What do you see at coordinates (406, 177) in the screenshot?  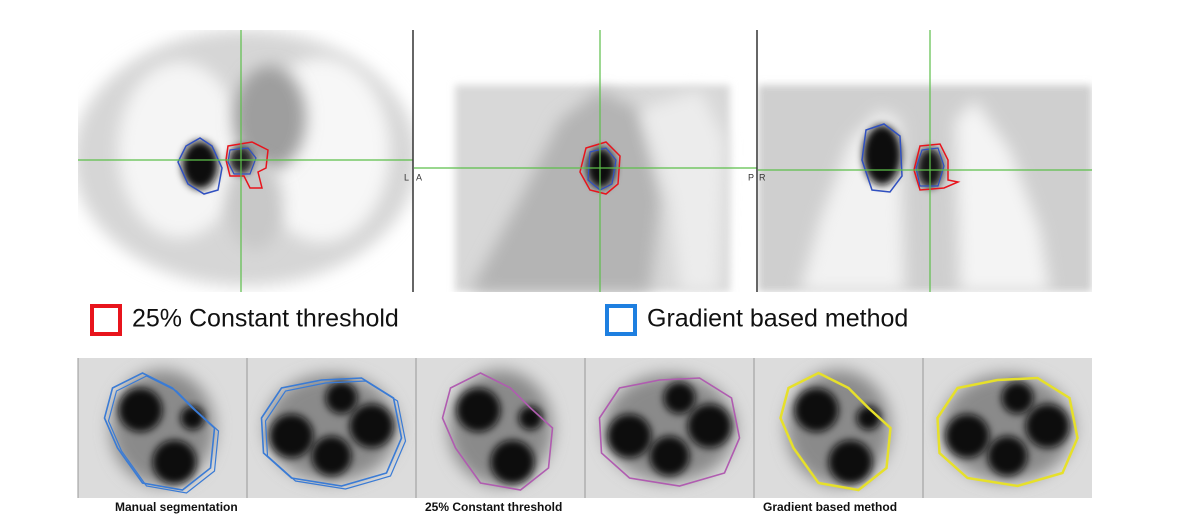 I see `orientation-label: L` at bounding box center [406, 177].